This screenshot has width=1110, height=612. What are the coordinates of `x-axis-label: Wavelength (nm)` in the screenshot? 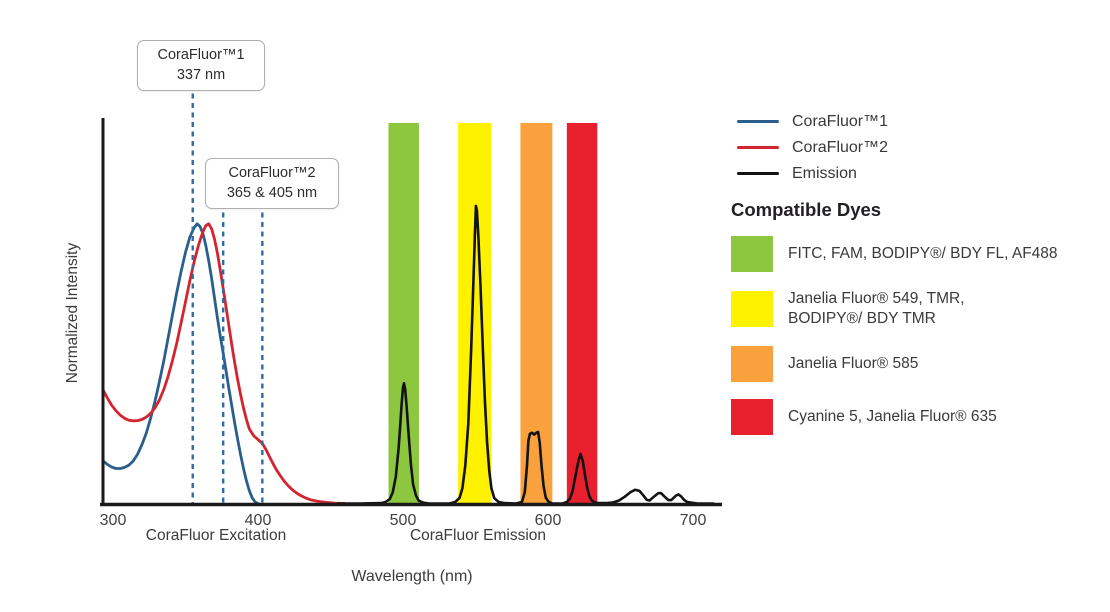 It's located at (412, 576).